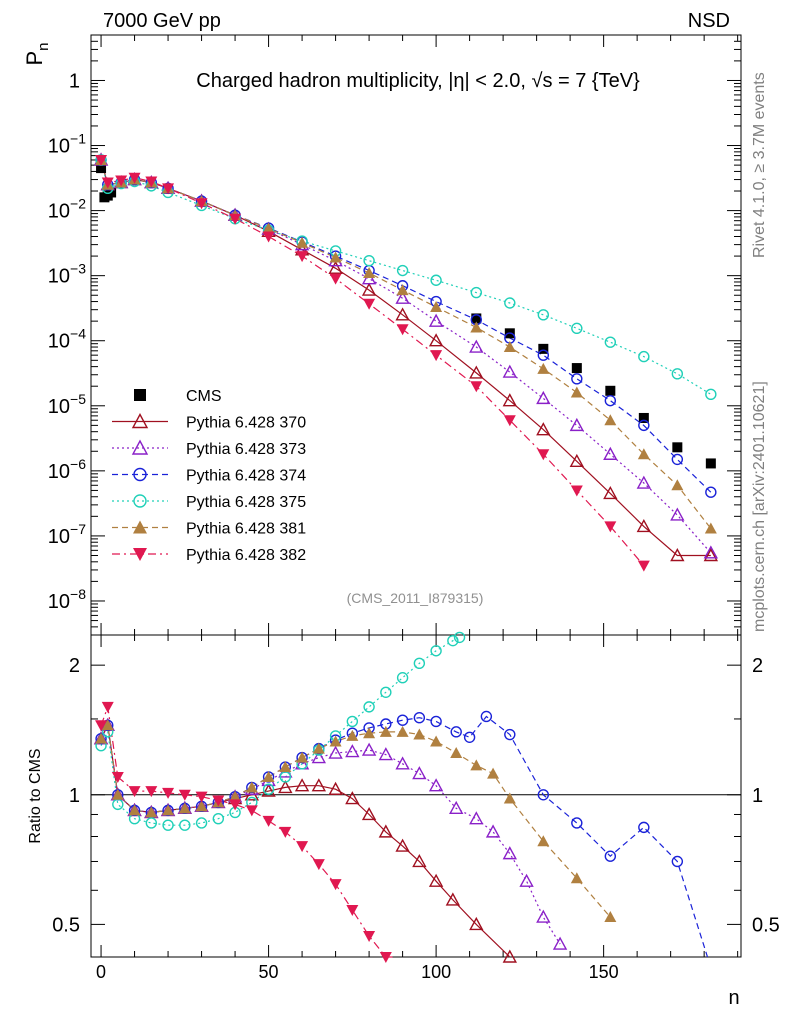  Describe the element at coordinates (415, 598) in the screenshot. I see `analysis-id: (CMS_2011_I879315)` at that location.